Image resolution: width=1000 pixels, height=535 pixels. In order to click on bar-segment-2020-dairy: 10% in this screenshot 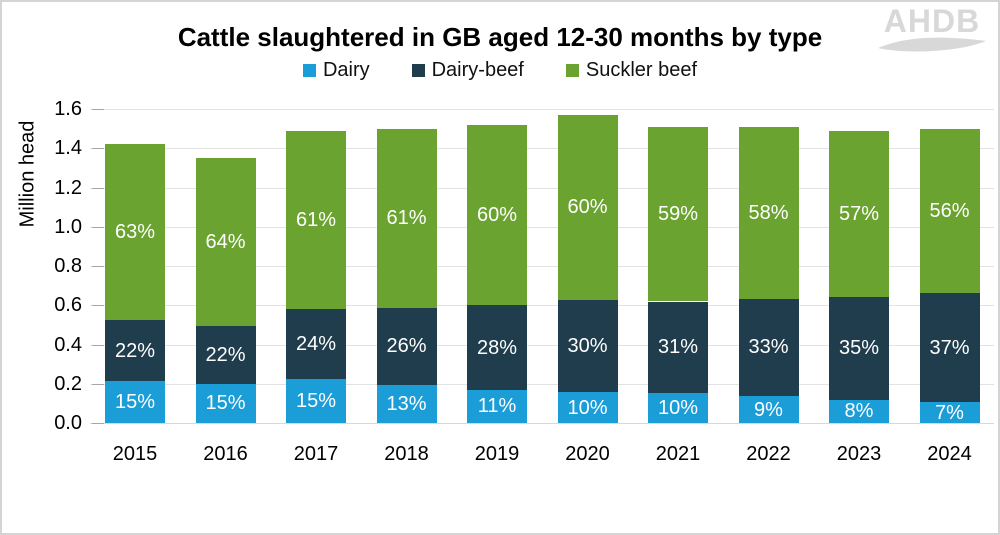, I will do `click(587, 407)`.